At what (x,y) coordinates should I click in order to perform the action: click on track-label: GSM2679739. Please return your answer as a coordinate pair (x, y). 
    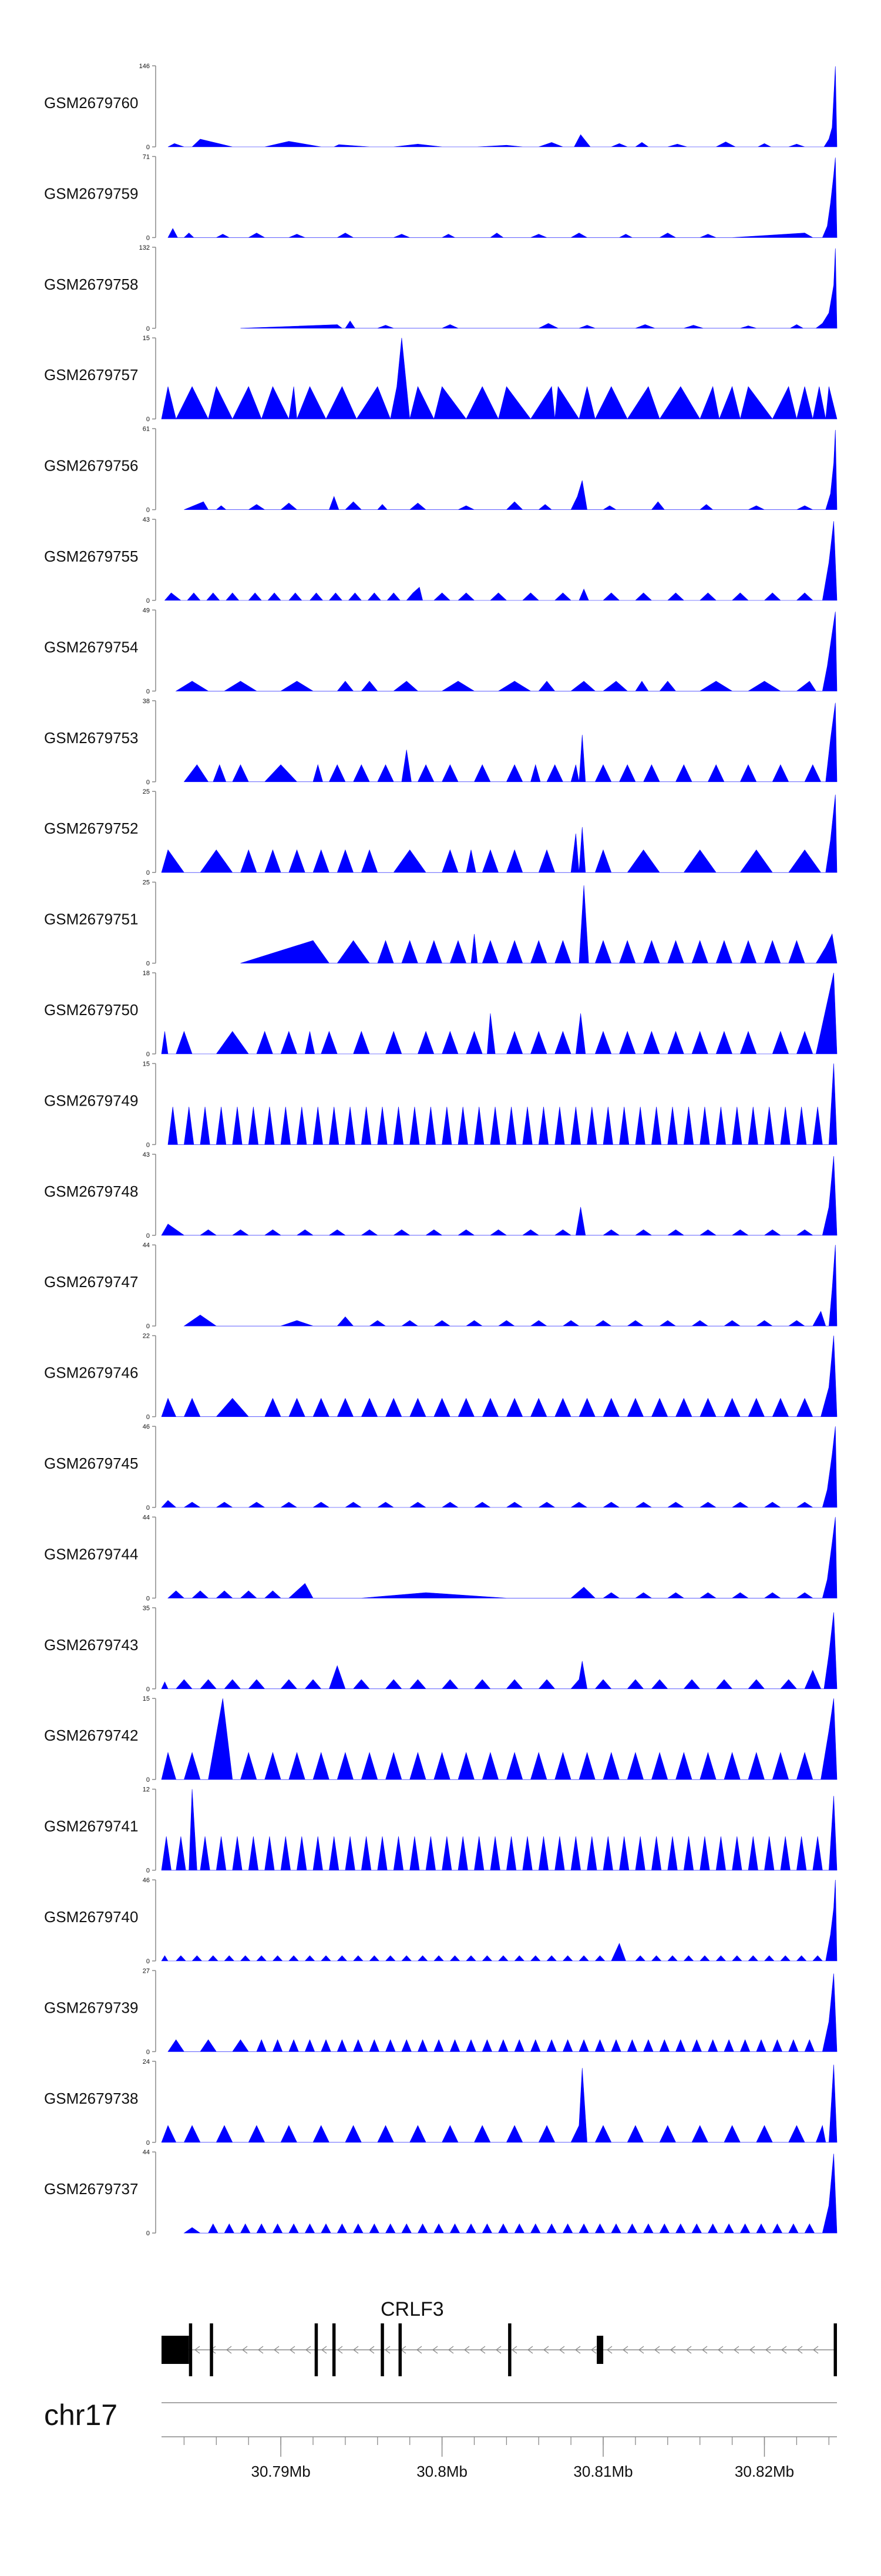
    Looking at the image, I should click on (91, 2007).